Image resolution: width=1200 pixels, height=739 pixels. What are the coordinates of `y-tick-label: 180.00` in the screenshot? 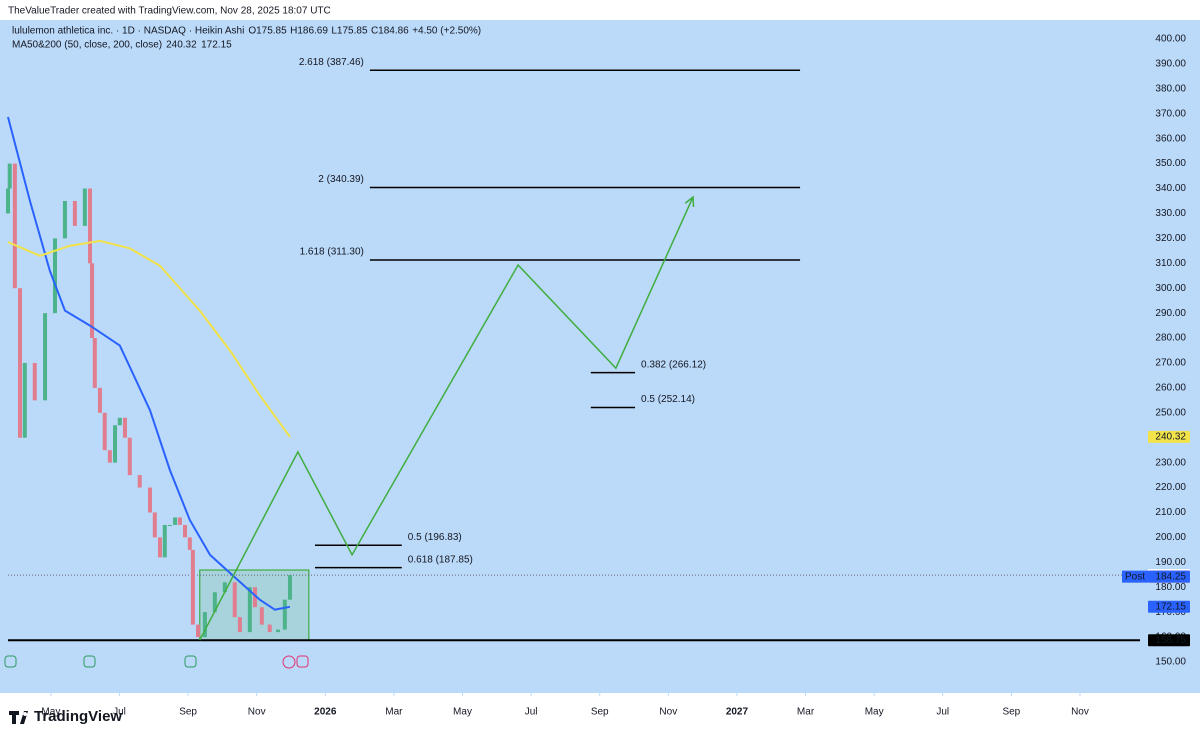 It's located at (1170, 587).